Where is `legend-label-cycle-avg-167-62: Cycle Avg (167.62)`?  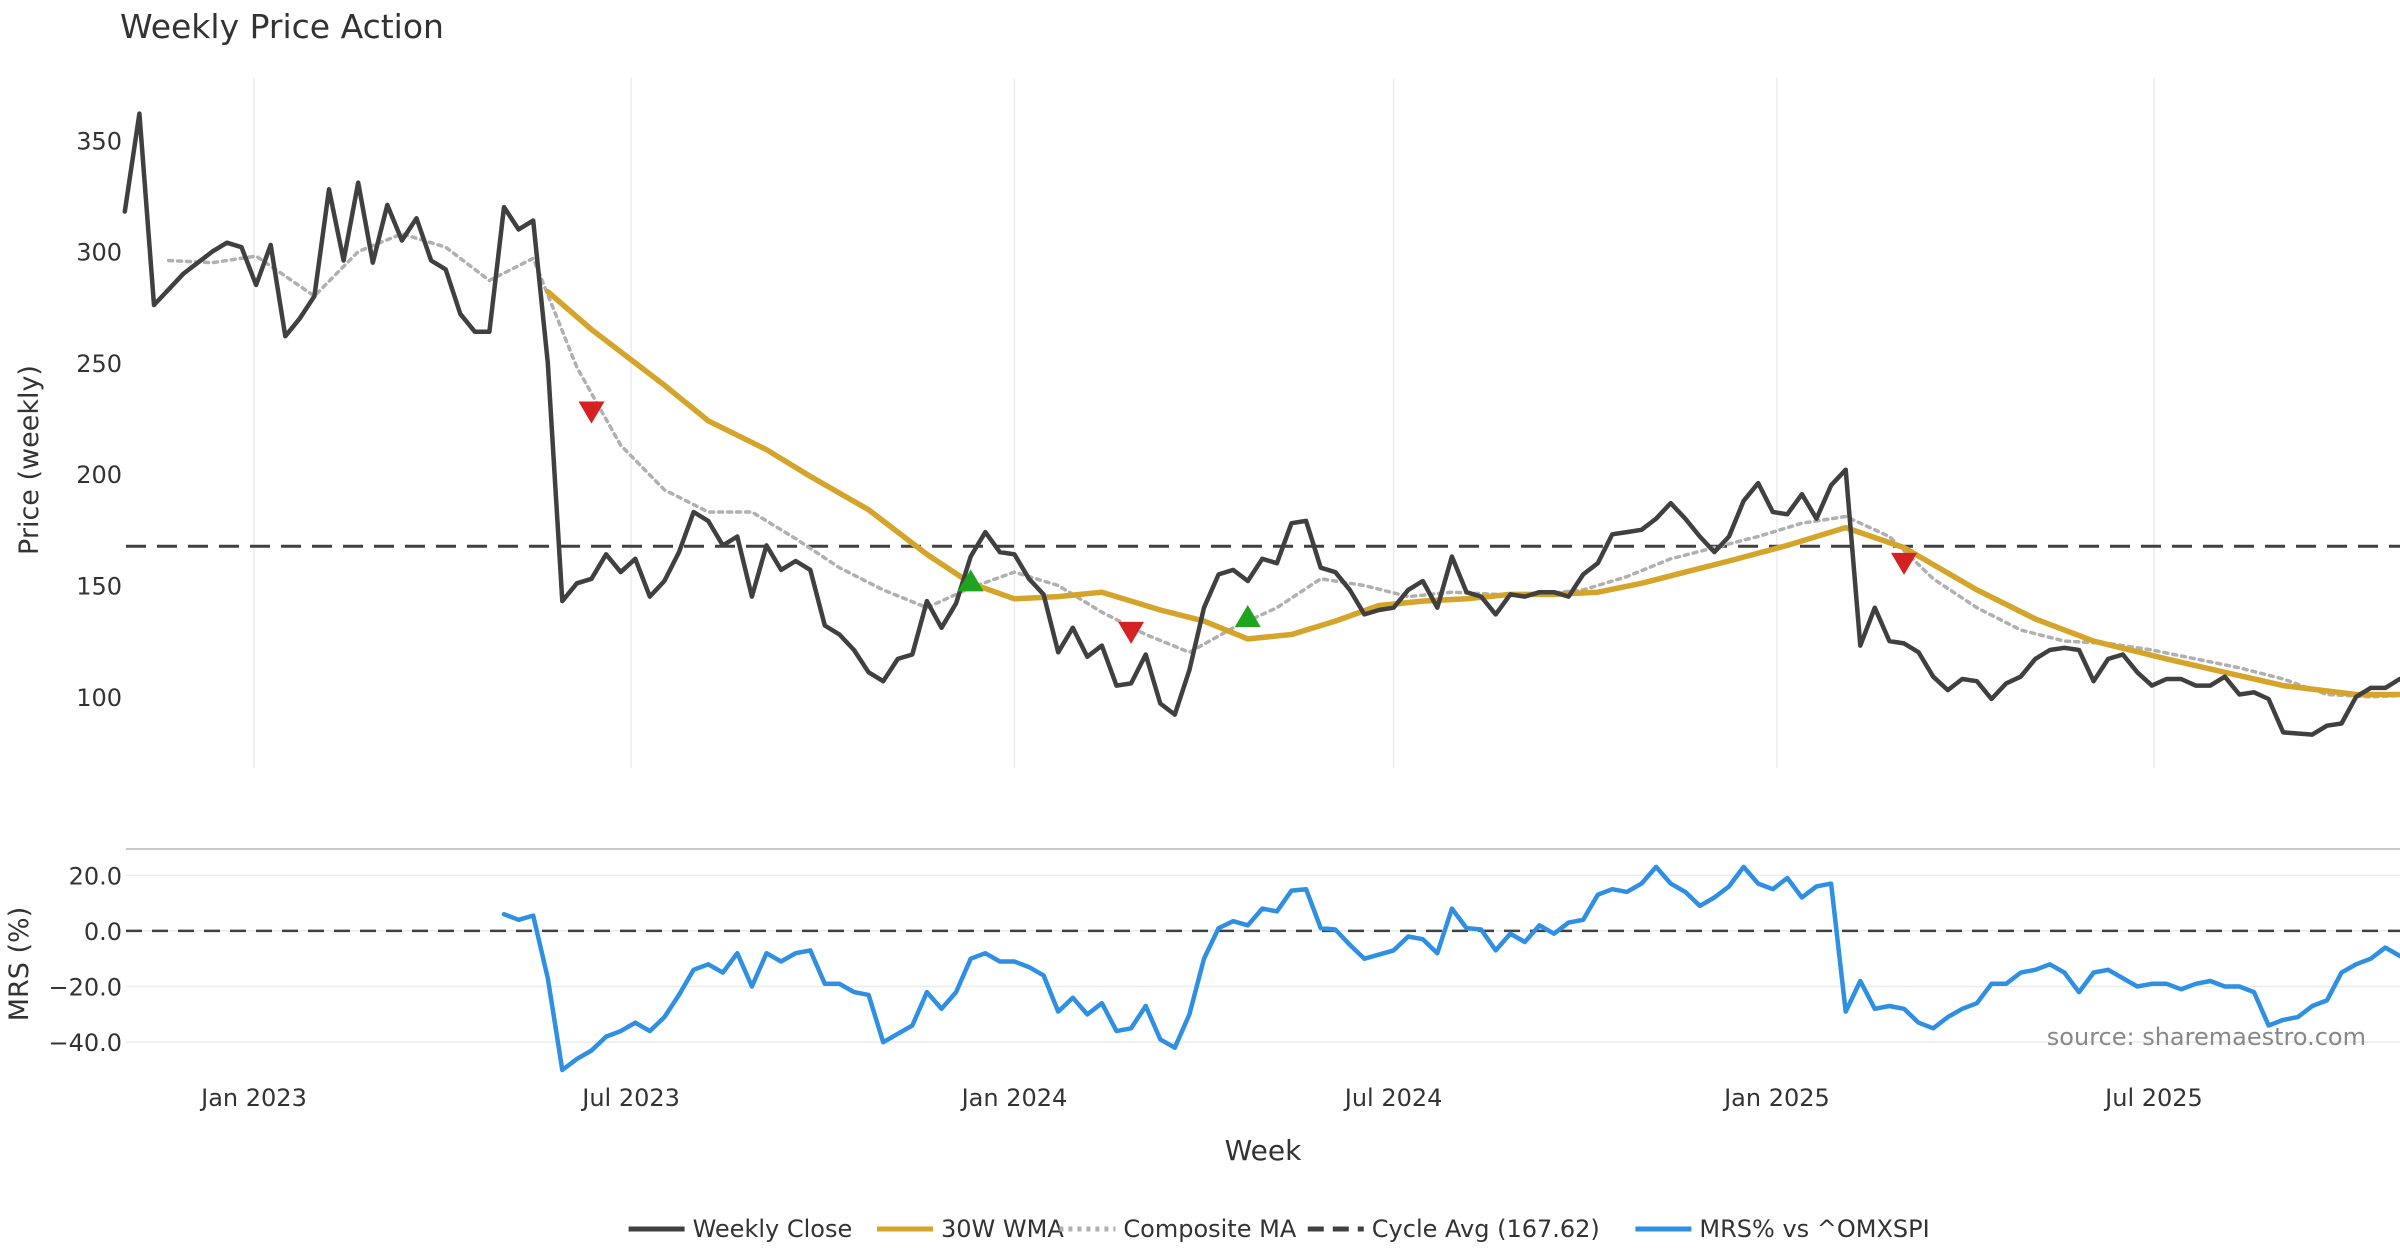
legend-label-cycle-avg-167-62: Cycle Avg (167.62) is located at coordinates (1486, 1229).